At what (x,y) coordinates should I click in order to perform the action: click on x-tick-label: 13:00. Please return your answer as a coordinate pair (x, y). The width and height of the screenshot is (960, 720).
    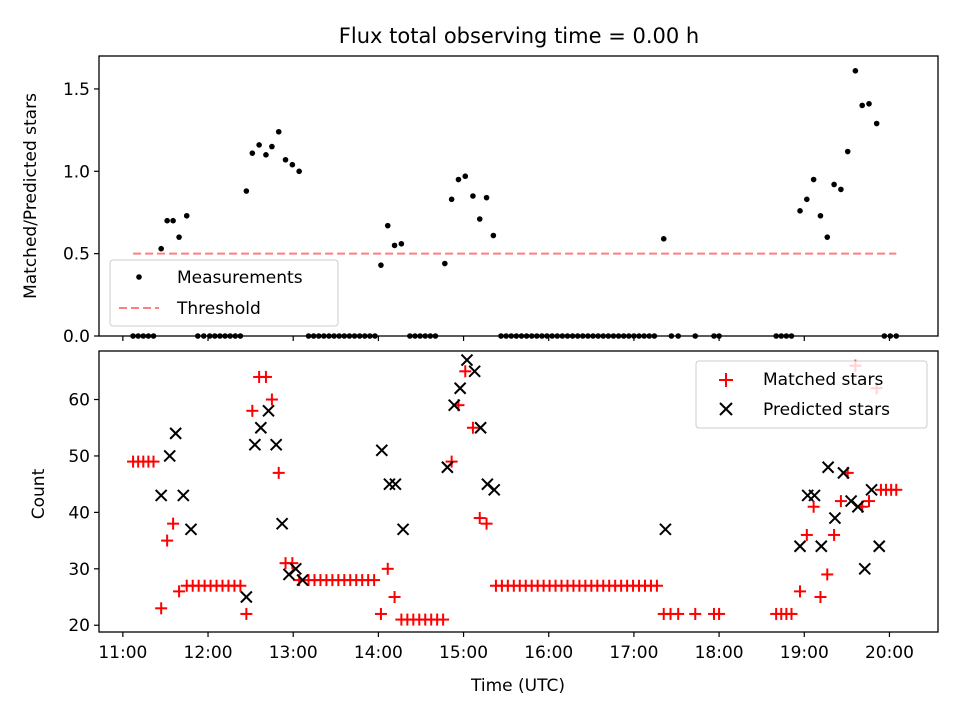
    Looking at the image, I should click on (293, 653).